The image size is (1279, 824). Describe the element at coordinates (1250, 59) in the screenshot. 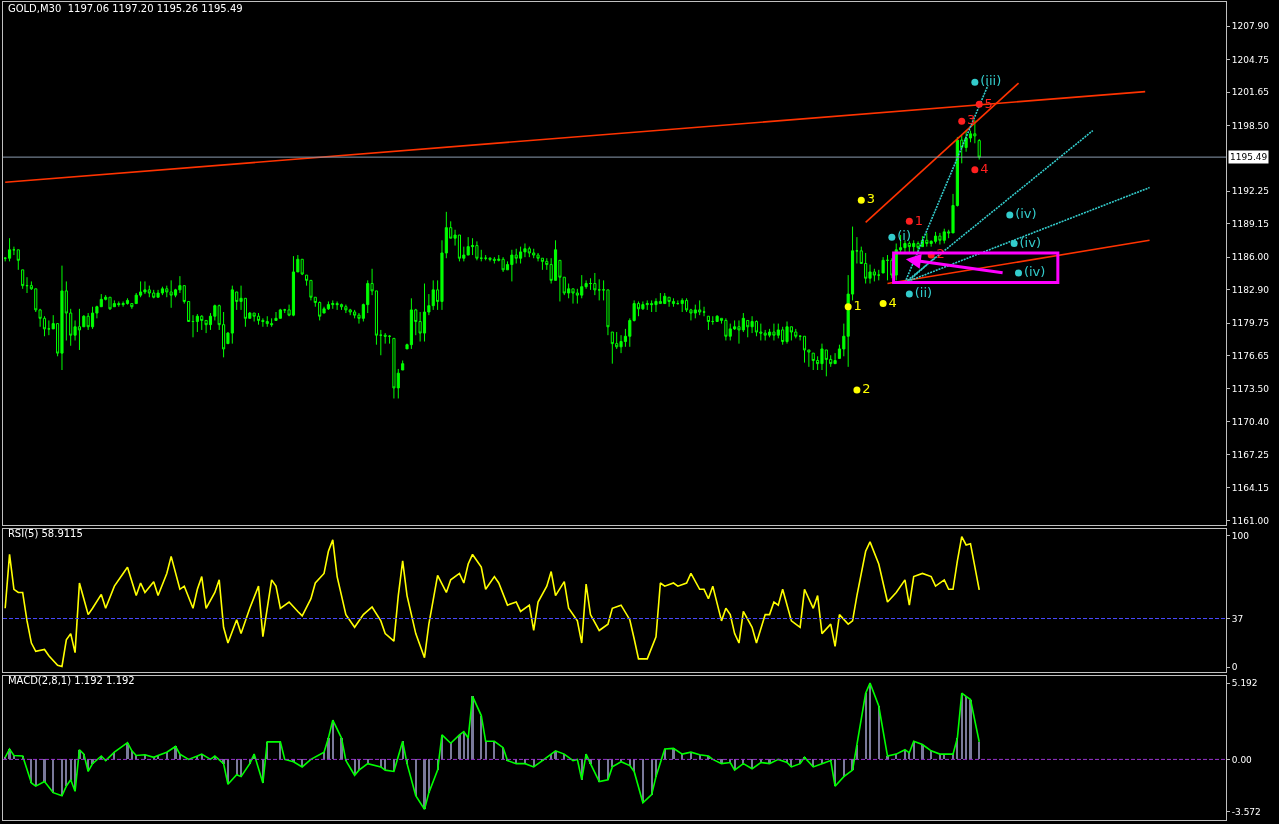

I see `y-tick-label: 1204.75` at that location.